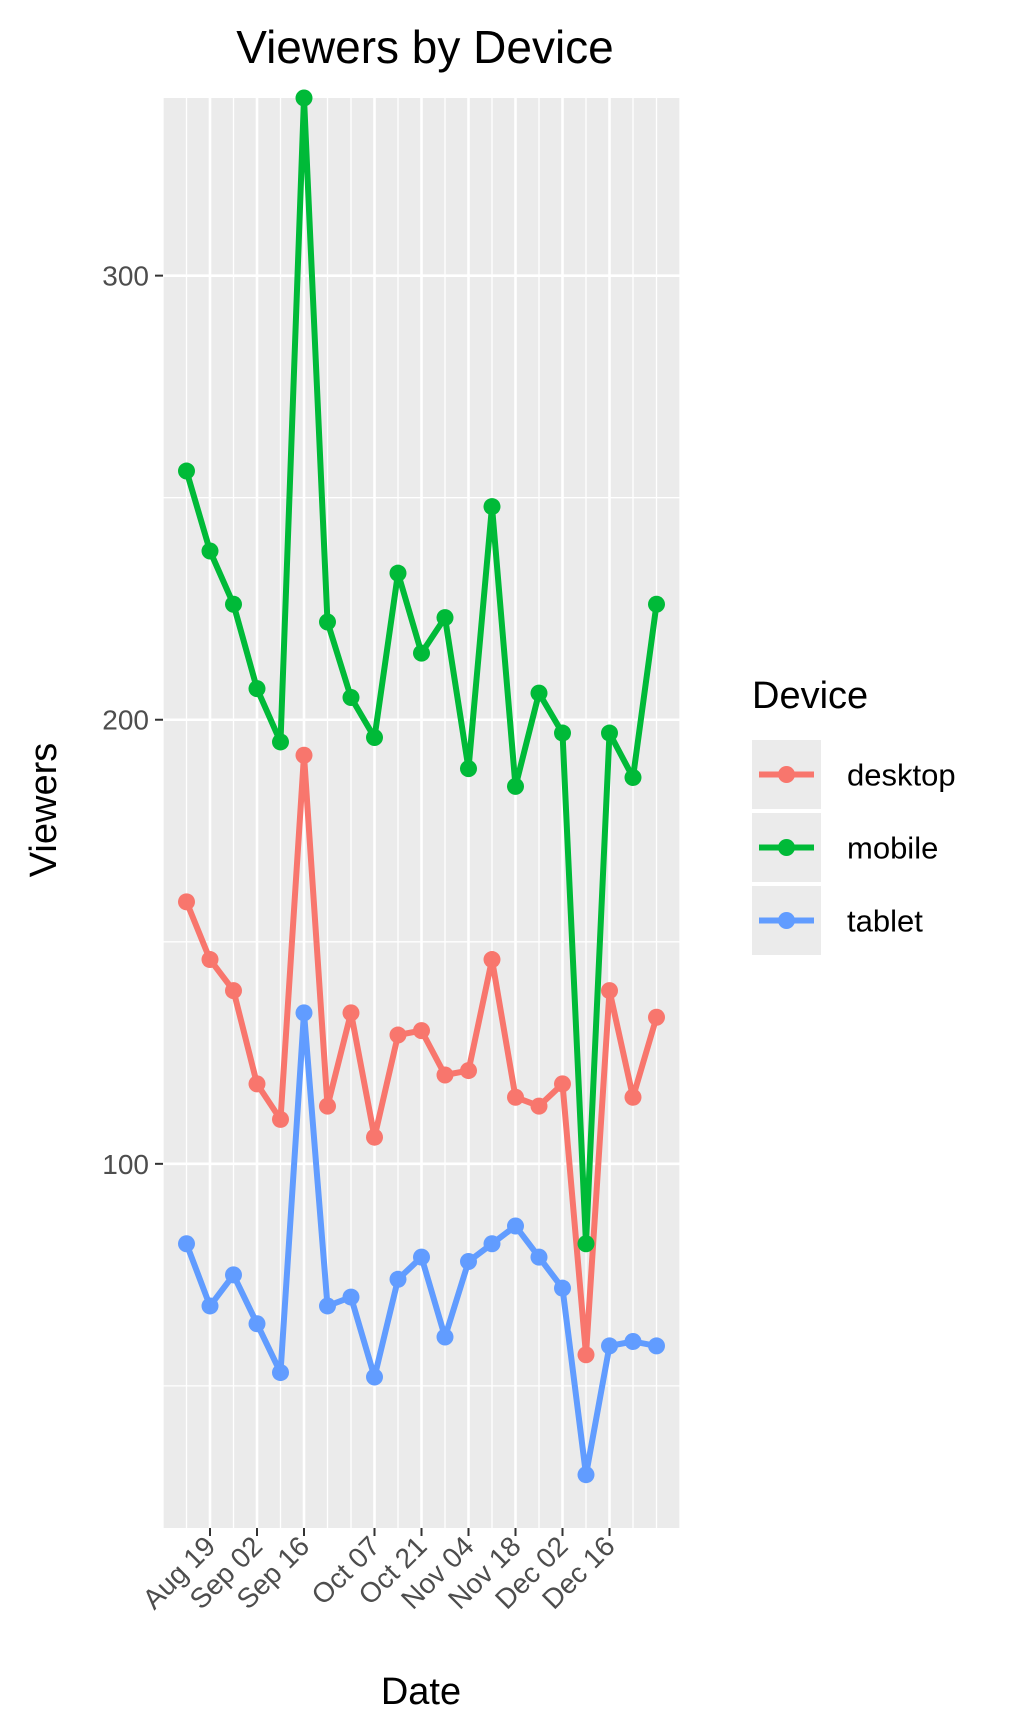  I want to click on legend-key-point-mobile, so click(786, 847).